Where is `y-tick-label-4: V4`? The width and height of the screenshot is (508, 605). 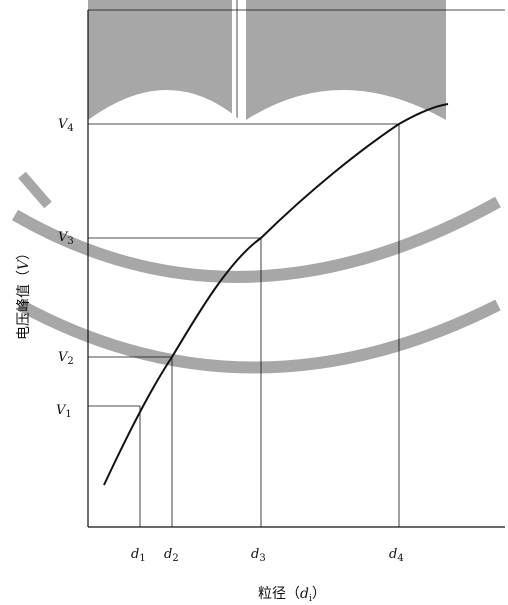 y-tick-label-4: V4 is located at coordinates (66, 125).